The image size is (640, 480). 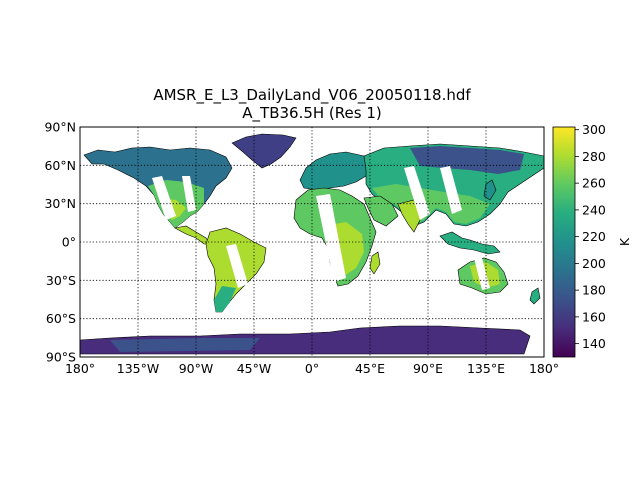 What do you see at coordinates (624, 241) in the screenshot?
I see `colorbar-label: K` at bounding box center [624, 241].